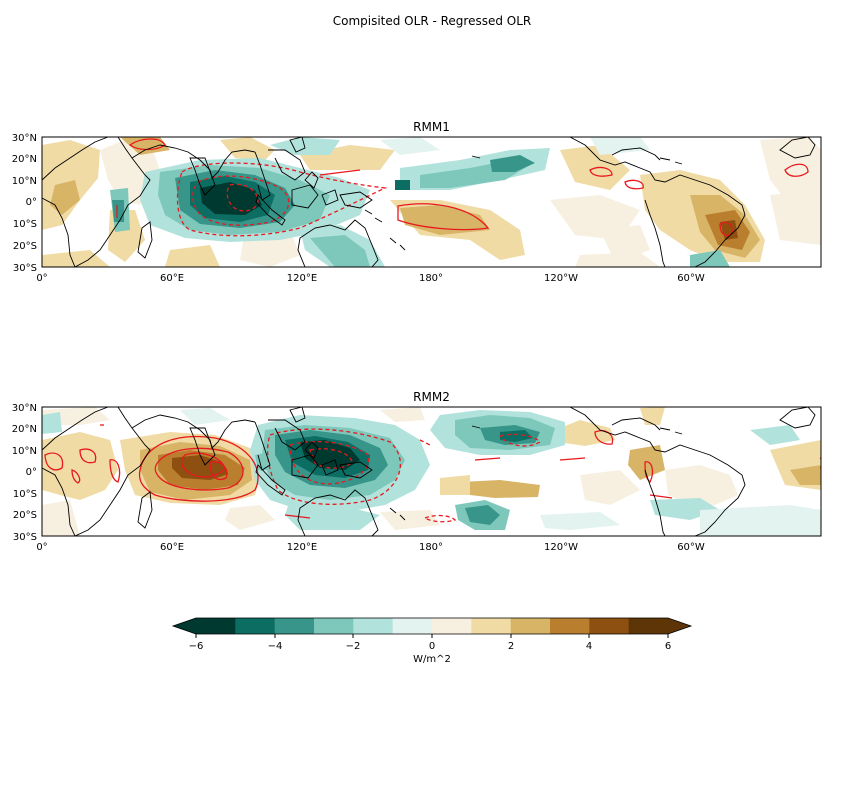 The height and width of the screenshot is (792, 864). Describe the element at coordinates (24, 203) in the screenshot. I see `lat-ticks-rmm1: 30°N 20°N 10°N 0° 10°S 20°S 30°S` at that location.